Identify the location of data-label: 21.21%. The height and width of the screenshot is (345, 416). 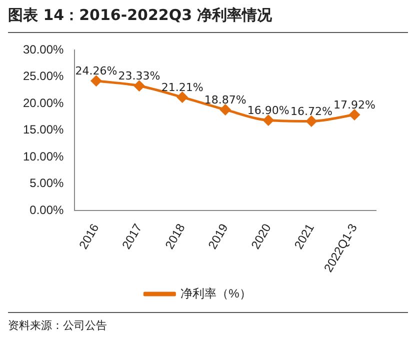
(182, 87).